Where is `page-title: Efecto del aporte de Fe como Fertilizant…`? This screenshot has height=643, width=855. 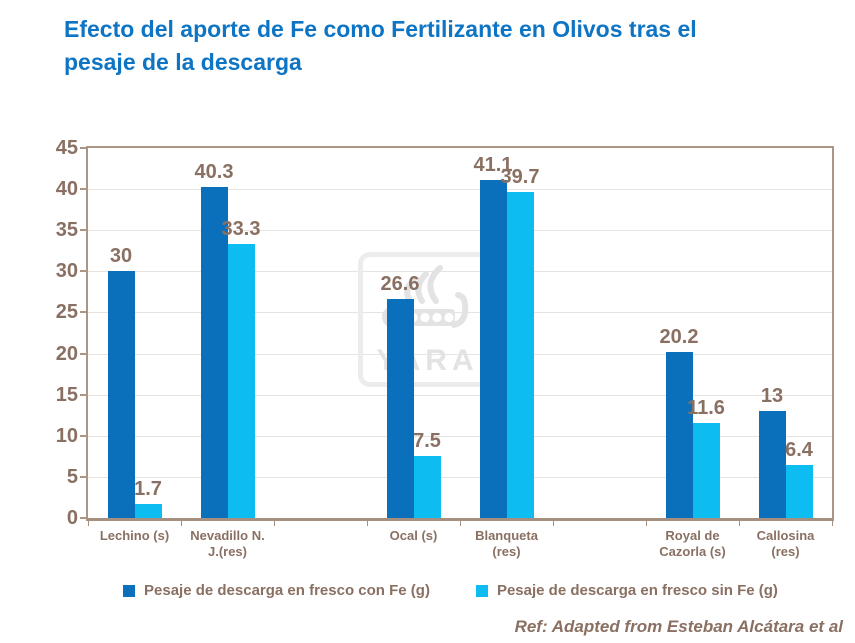
page-title: Efecto del aporte de Fe como Fertilizant… is located at coordinates (380, 45).